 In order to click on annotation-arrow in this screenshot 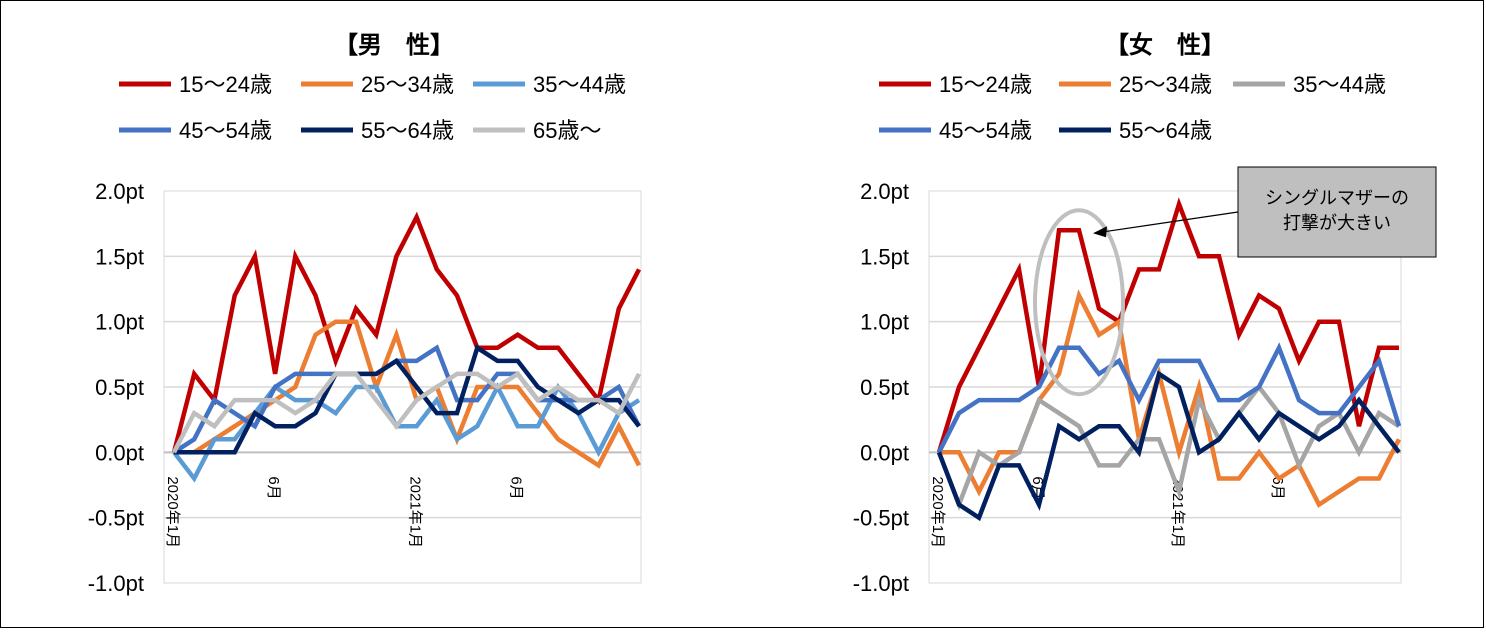, I will do `click(1169, 222)`.